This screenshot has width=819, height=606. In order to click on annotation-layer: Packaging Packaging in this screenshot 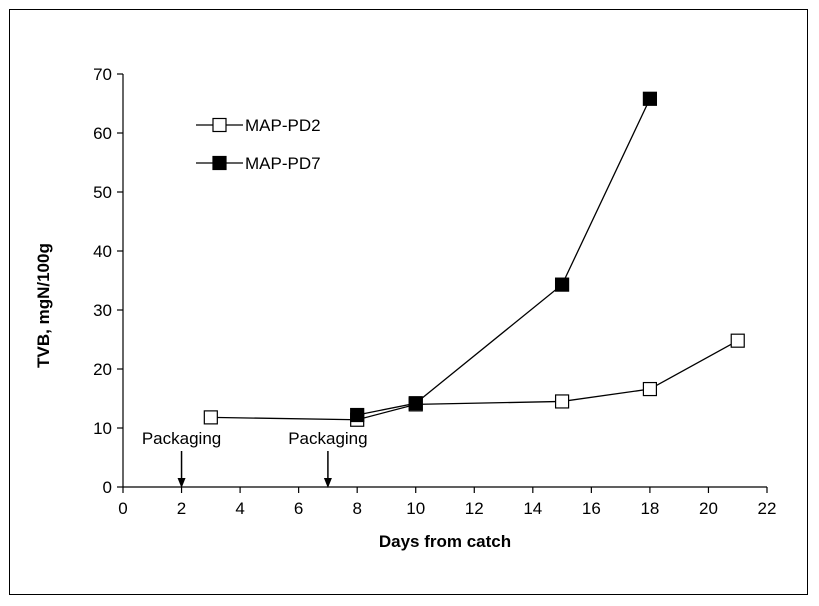, I will do `click(255, 458)`.